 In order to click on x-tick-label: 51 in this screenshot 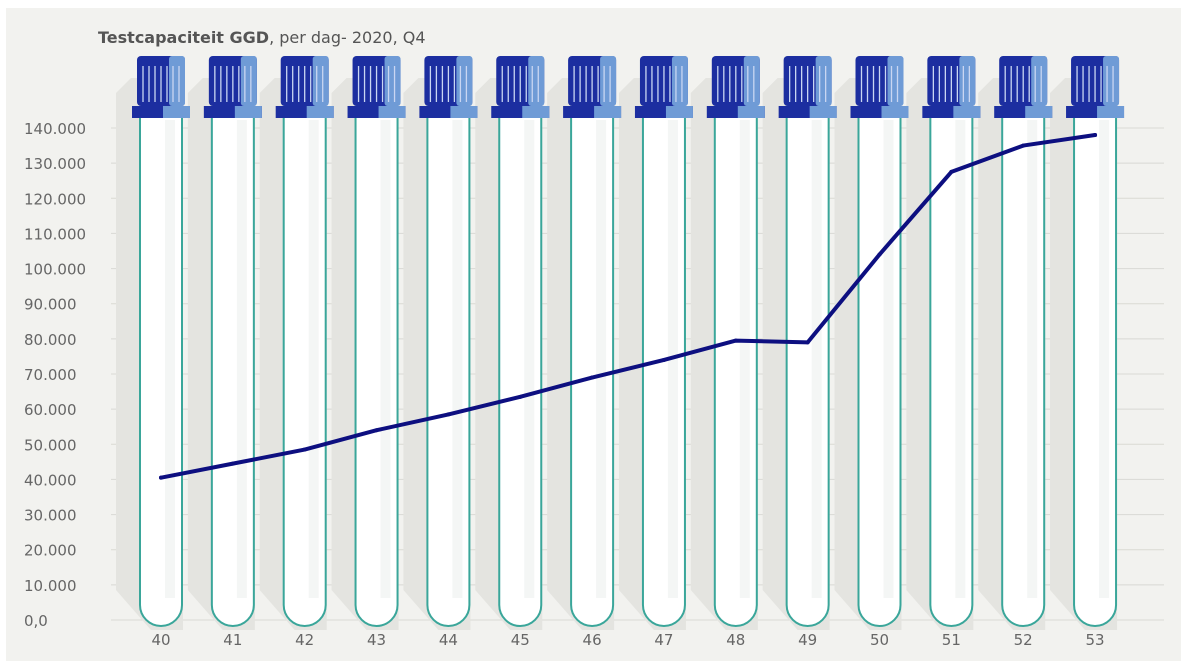, I will do `click(951, 640)`.